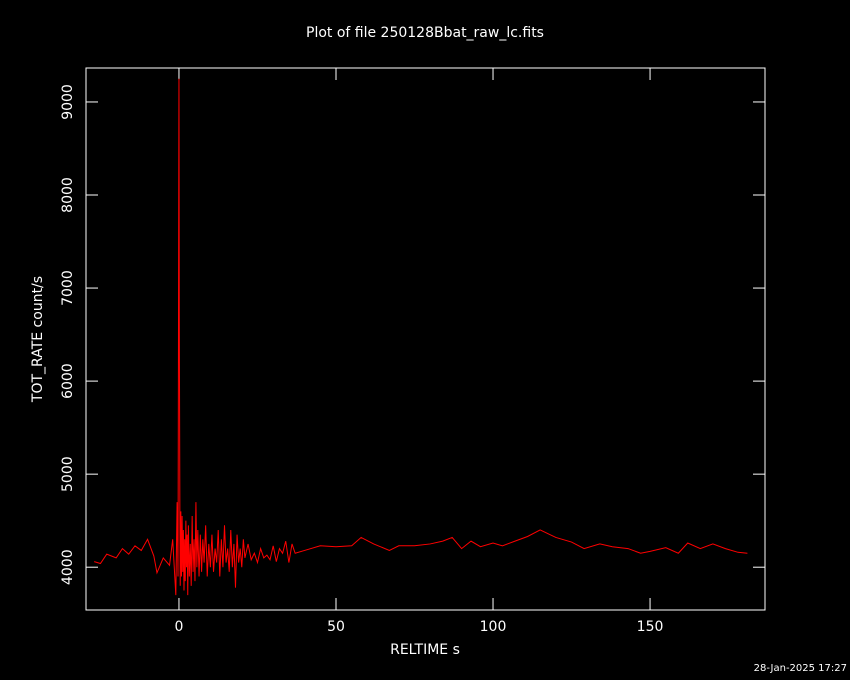 Image resolution: width=850 pixels, height=680 pixels. I want to click on chart-title: Plot of file 250128Bbat_raw_lc.fits, so click(425, 33).